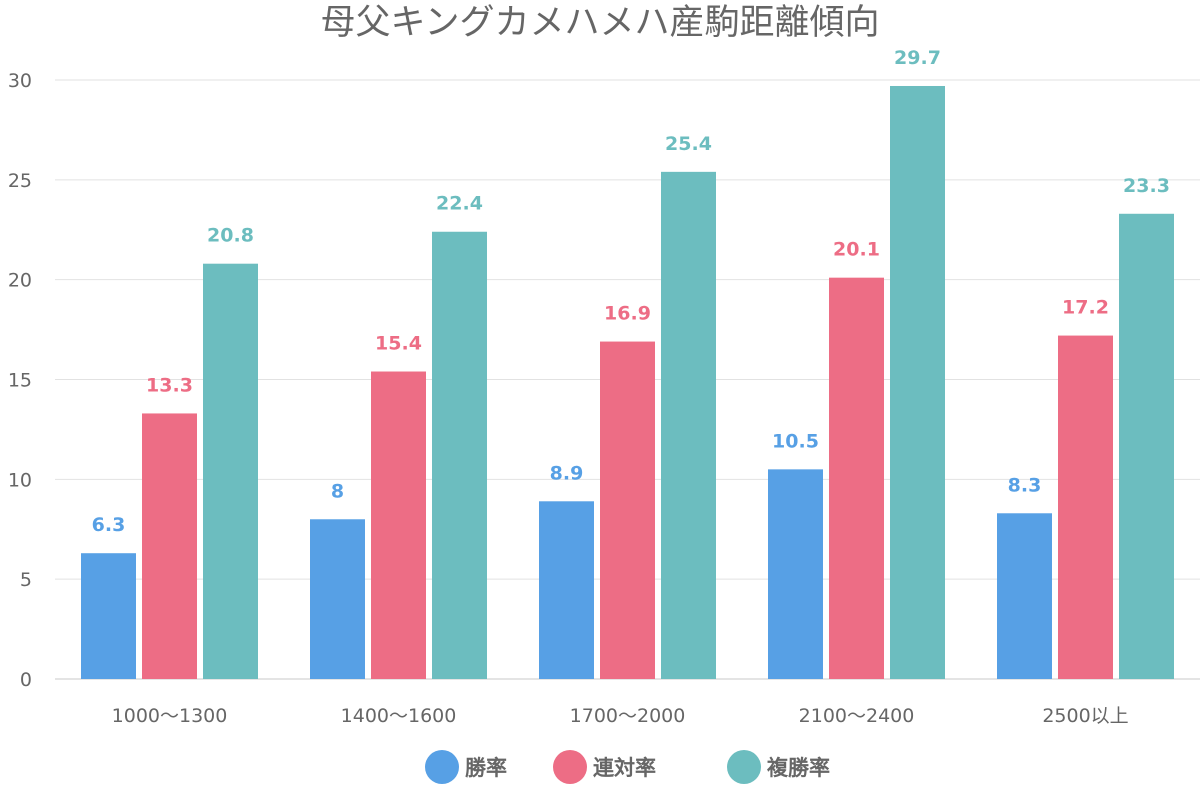 The height and width of the screenshot is (800, 1200). Describe the element at coordinates (688, 144) in the screenshot. I see `data-label: 25.4` at that location.